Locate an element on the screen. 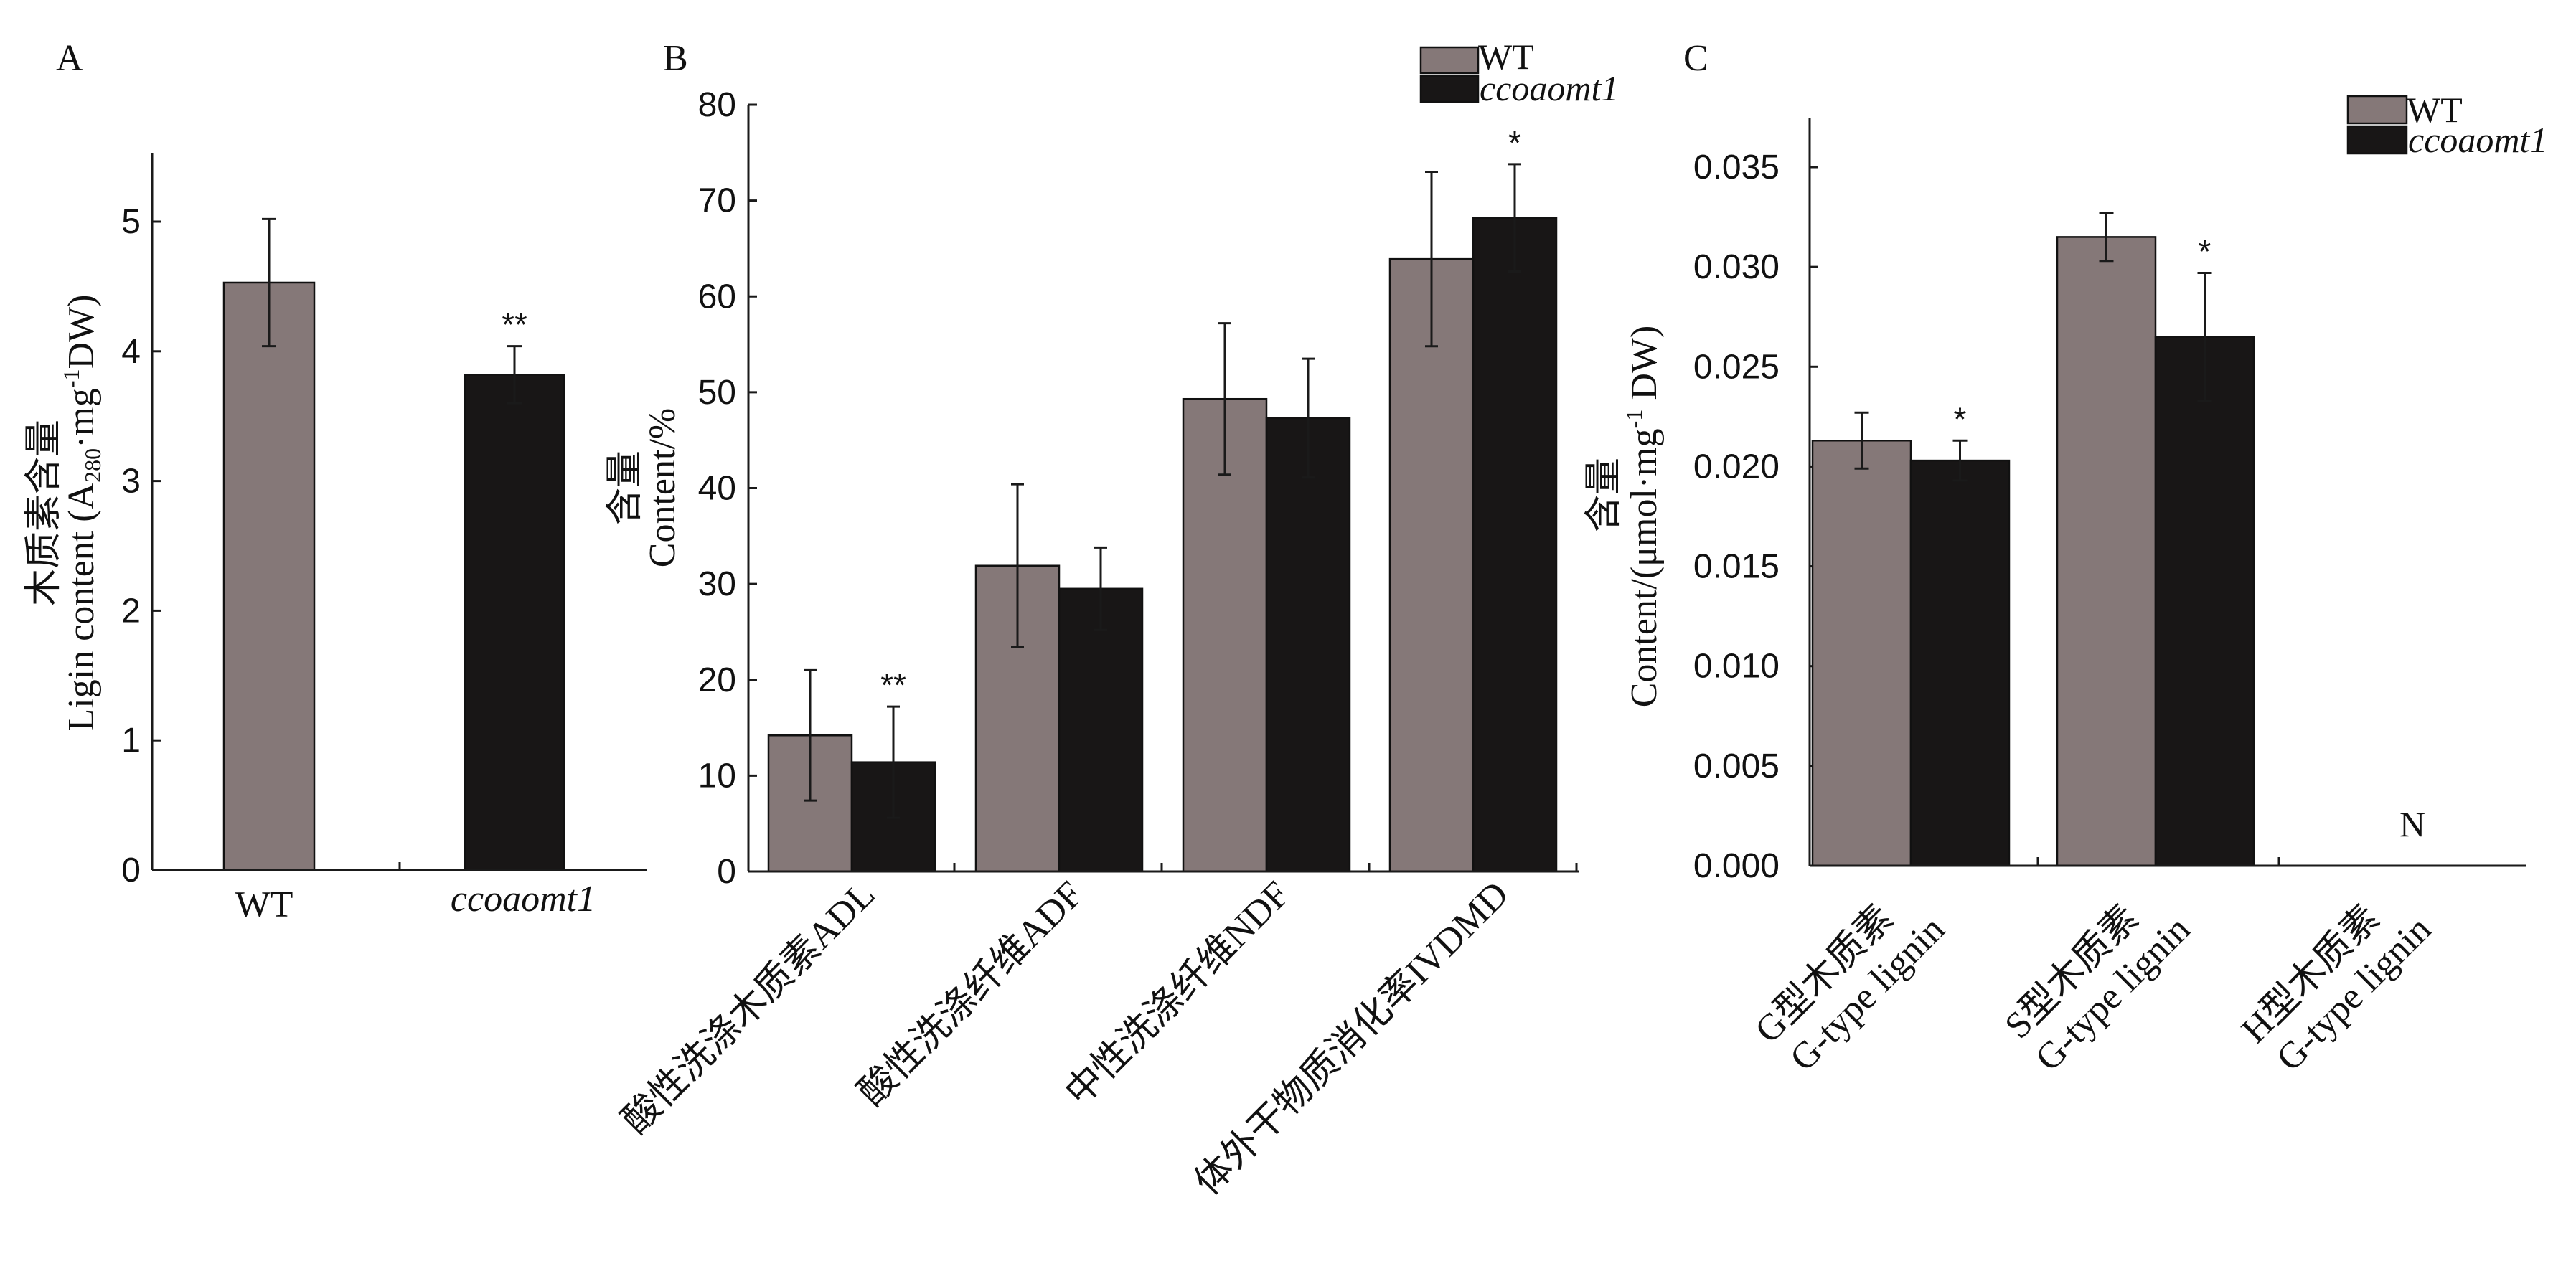 This screenshot has width=2576, height=1271. panel-a-y-ticks: 0 1 2 3 4 5 is located at coordinates (141, 546).